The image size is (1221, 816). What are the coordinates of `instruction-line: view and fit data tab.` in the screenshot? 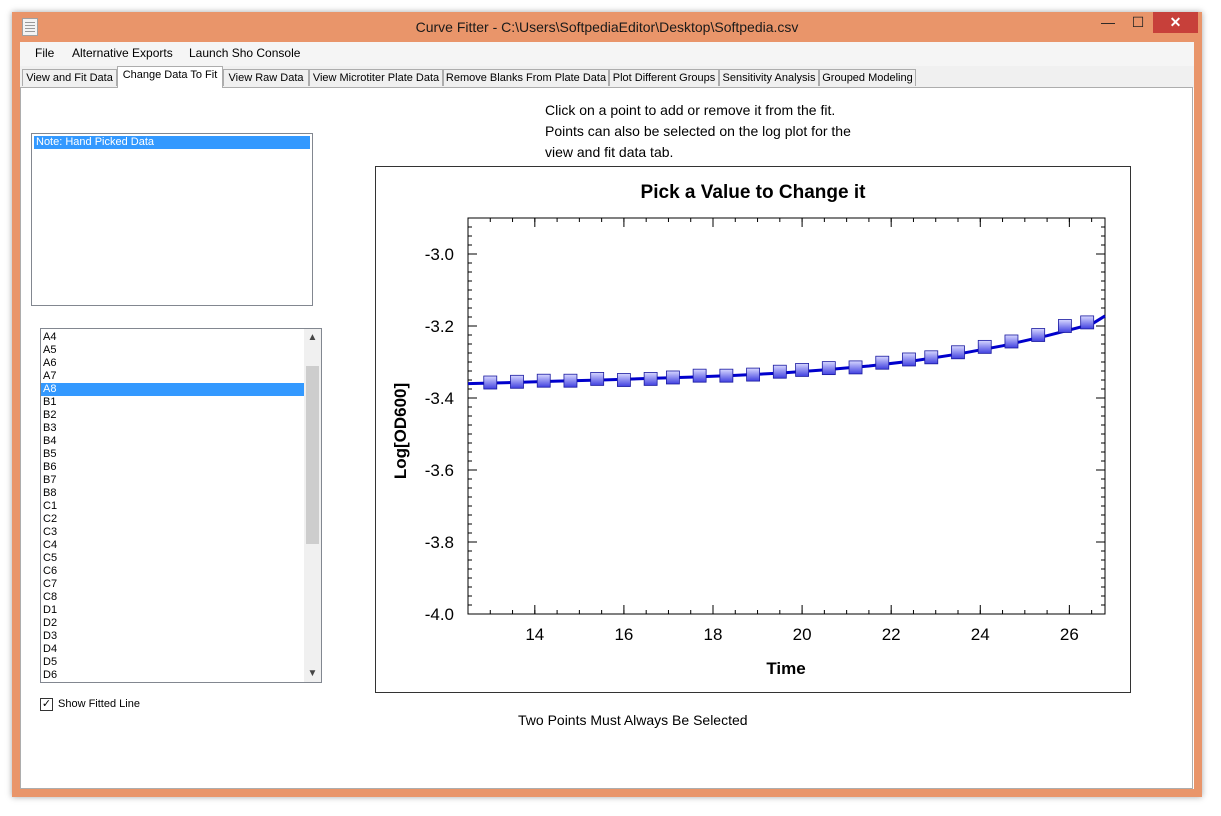 It's located at (609, 152).